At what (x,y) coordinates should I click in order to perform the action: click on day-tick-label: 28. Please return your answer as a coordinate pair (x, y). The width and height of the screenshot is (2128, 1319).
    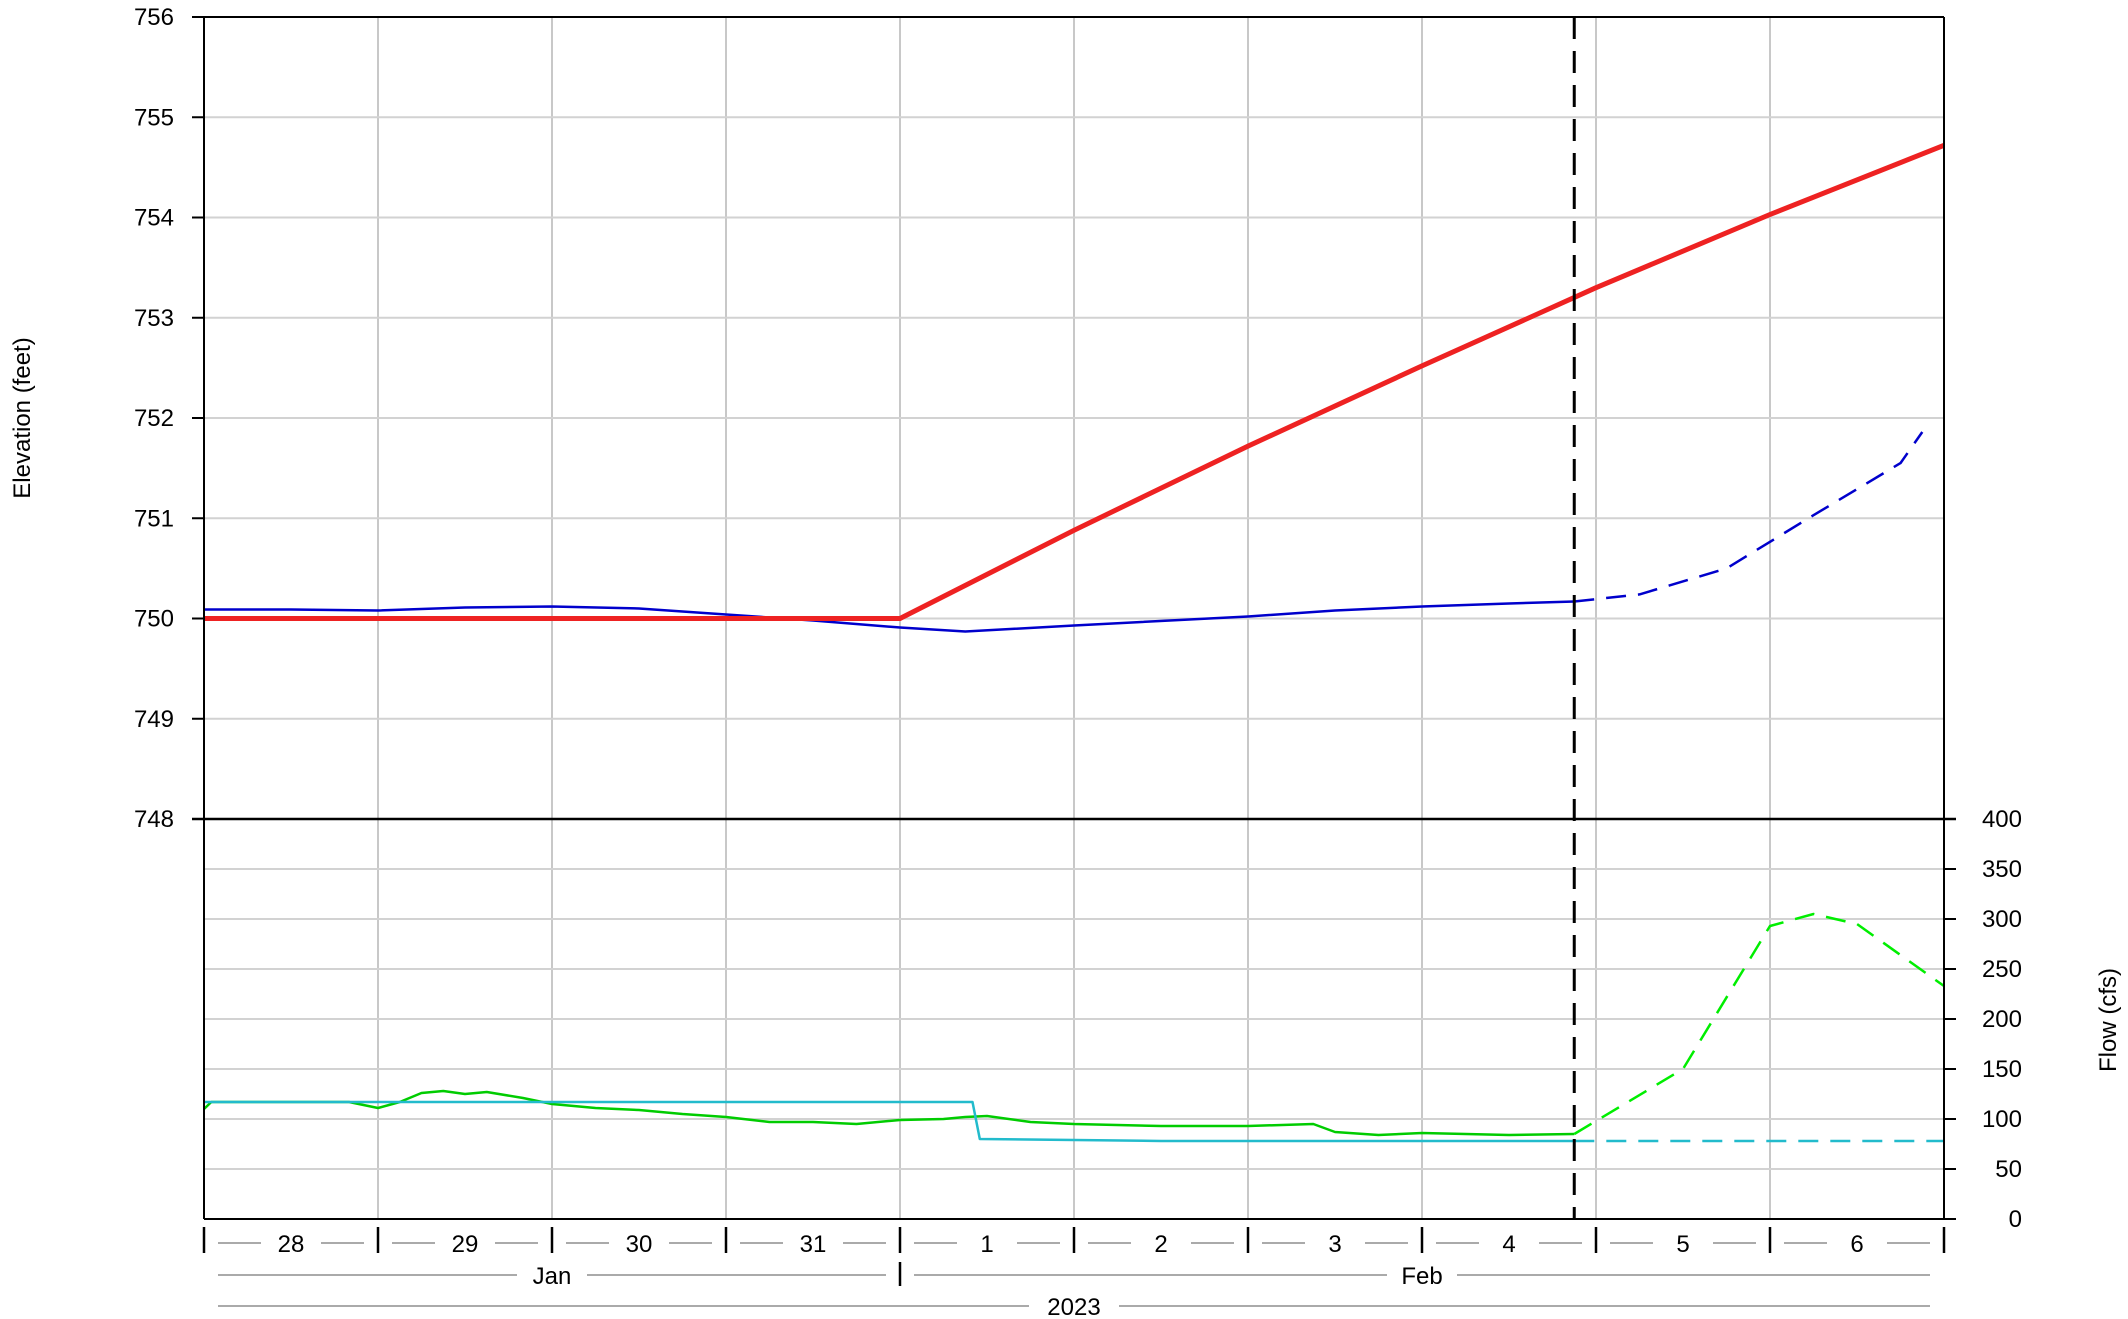
    Looking at the image, I should click on (291, 1244).